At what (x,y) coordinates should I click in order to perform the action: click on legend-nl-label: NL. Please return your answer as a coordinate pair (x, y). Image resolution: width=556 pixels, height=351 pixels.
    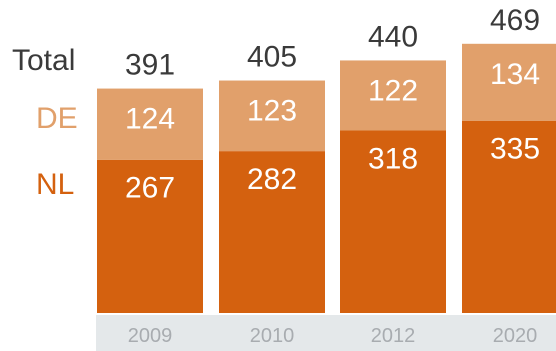
    Looking at the image, I should click on (55, 184).